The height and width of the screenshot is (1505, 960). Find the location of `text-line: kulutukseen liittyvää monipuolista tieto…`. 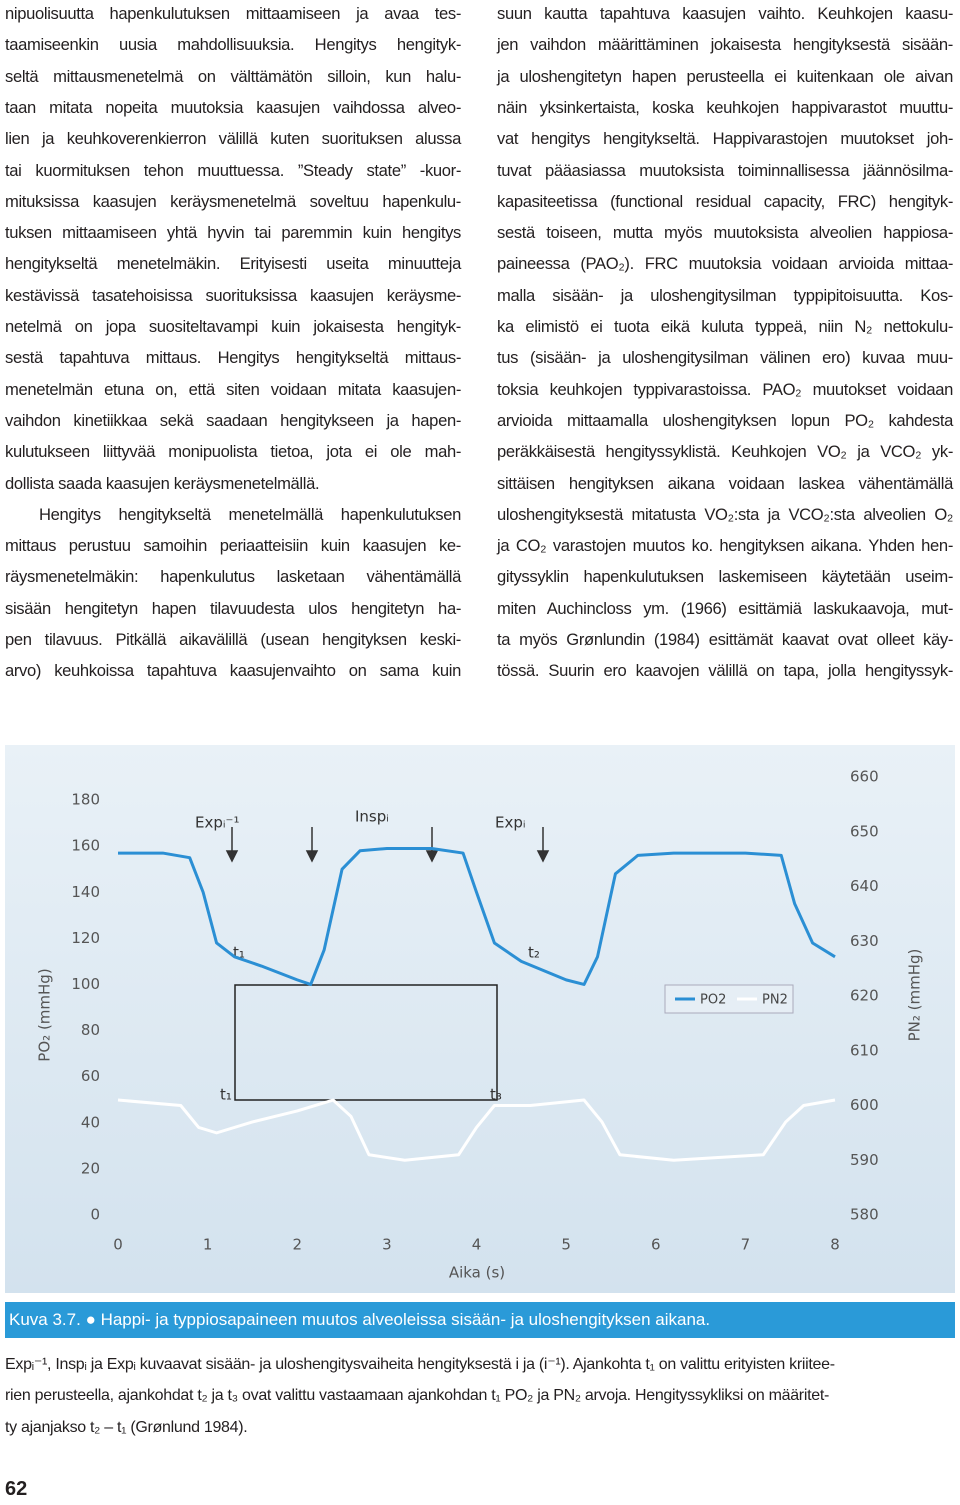

text-line: kulutukseen liittyvää monipuolista tieto… is located at coordinates (233, 452).